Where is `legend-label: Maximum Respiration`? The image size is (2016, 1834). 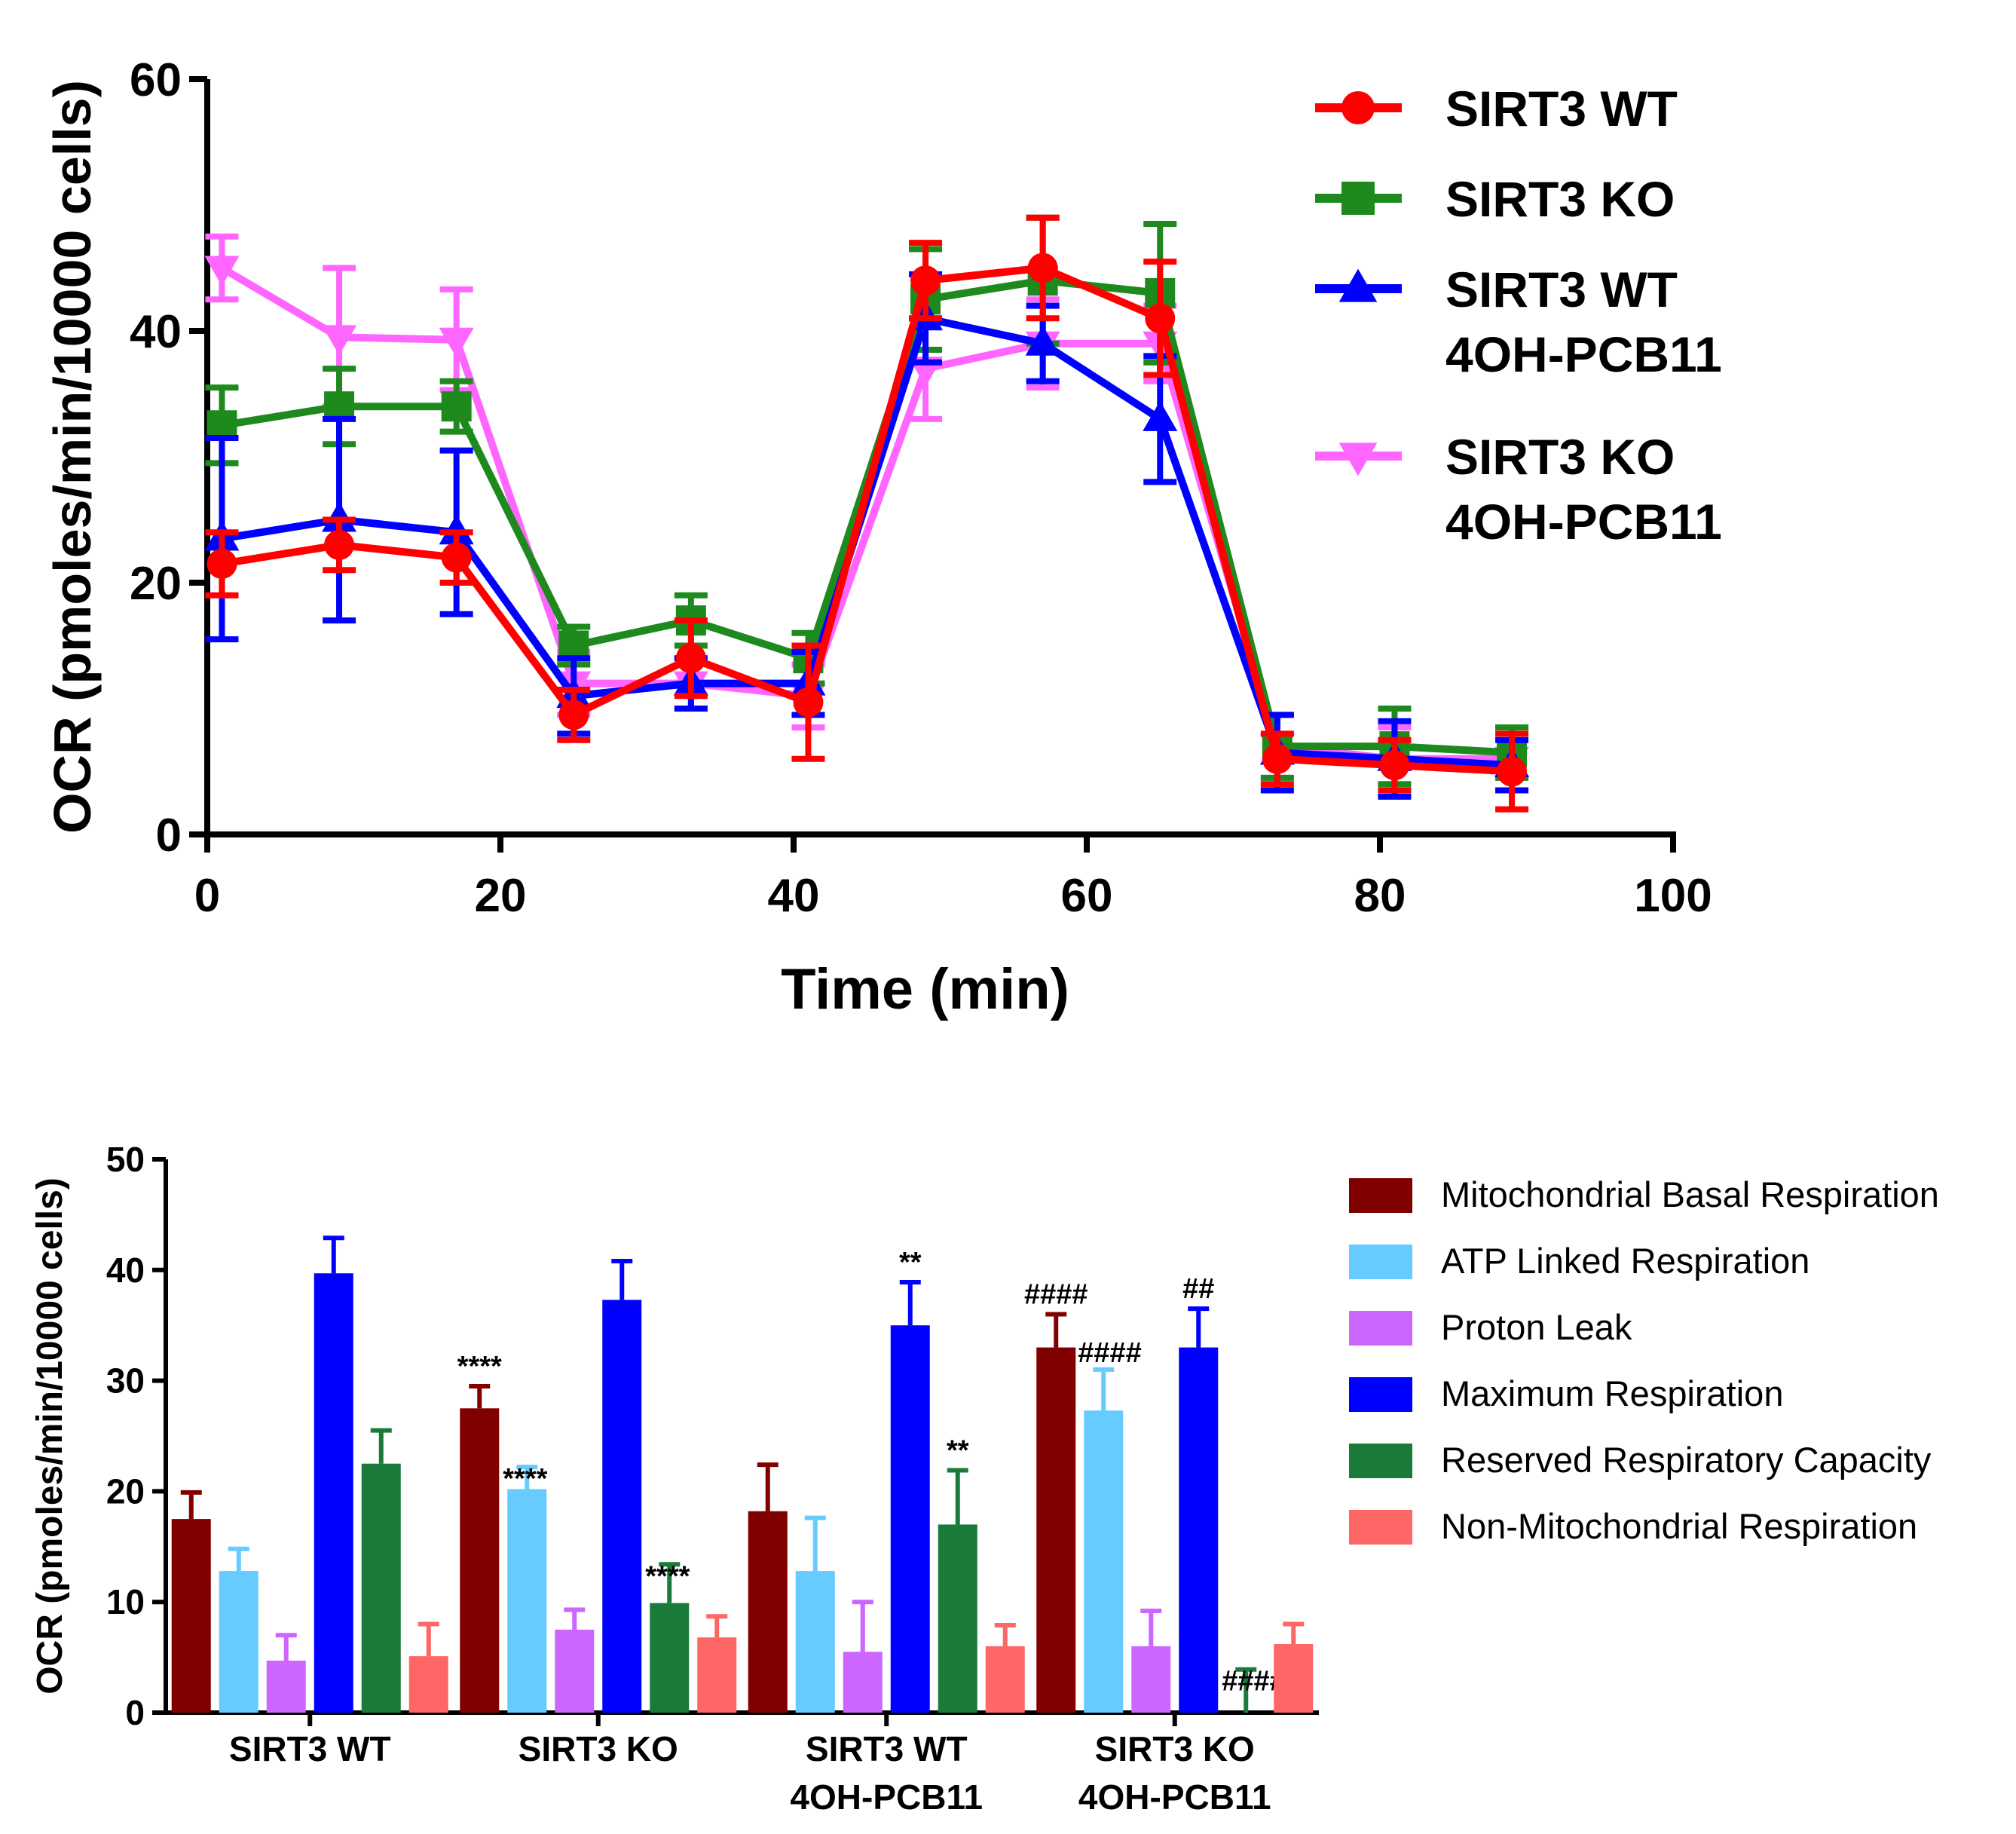 legend-label: Maximum Respiration is located at coordinates (1612, 1393).